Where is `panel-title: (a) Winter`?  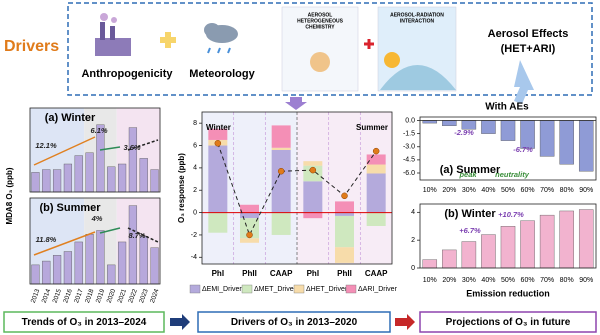 panel-title: (a) Winter is located at coordinates (70, 118).